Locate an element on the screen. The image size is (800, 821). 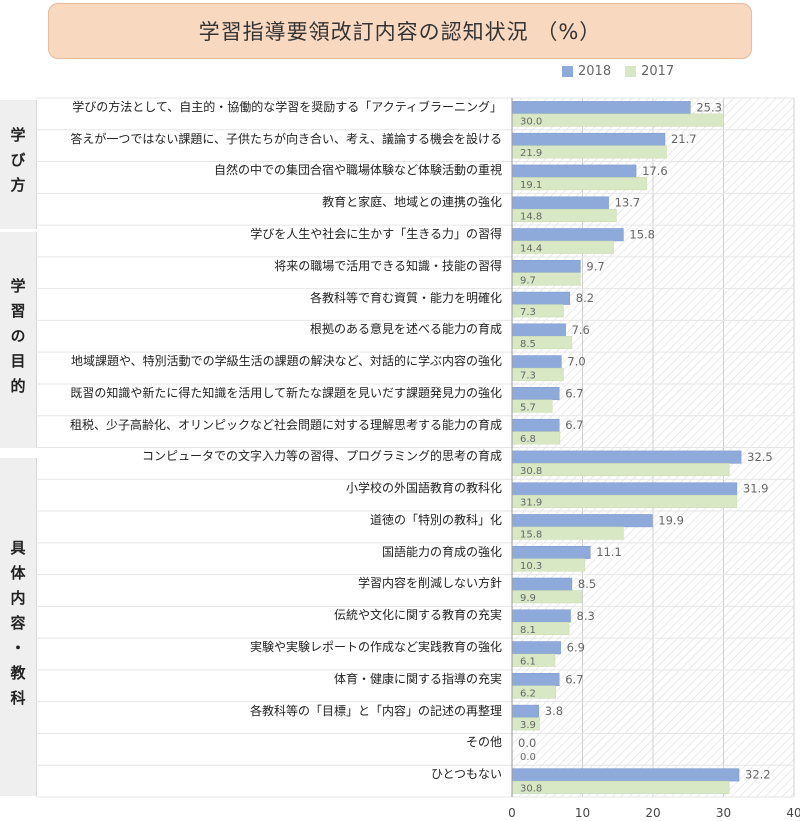
data-label-2017: 6.2 is located at coordinates (528, 693).